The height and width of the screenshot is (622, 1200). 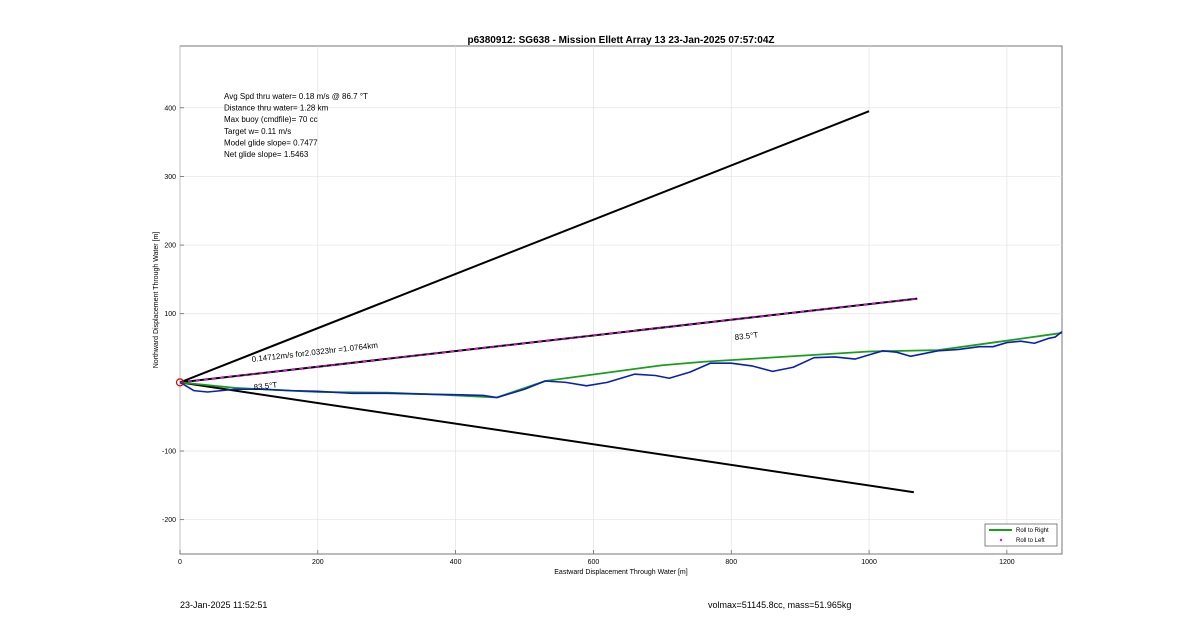 I want to click on x-tick-label: 1000, so click(x=869, y=562).